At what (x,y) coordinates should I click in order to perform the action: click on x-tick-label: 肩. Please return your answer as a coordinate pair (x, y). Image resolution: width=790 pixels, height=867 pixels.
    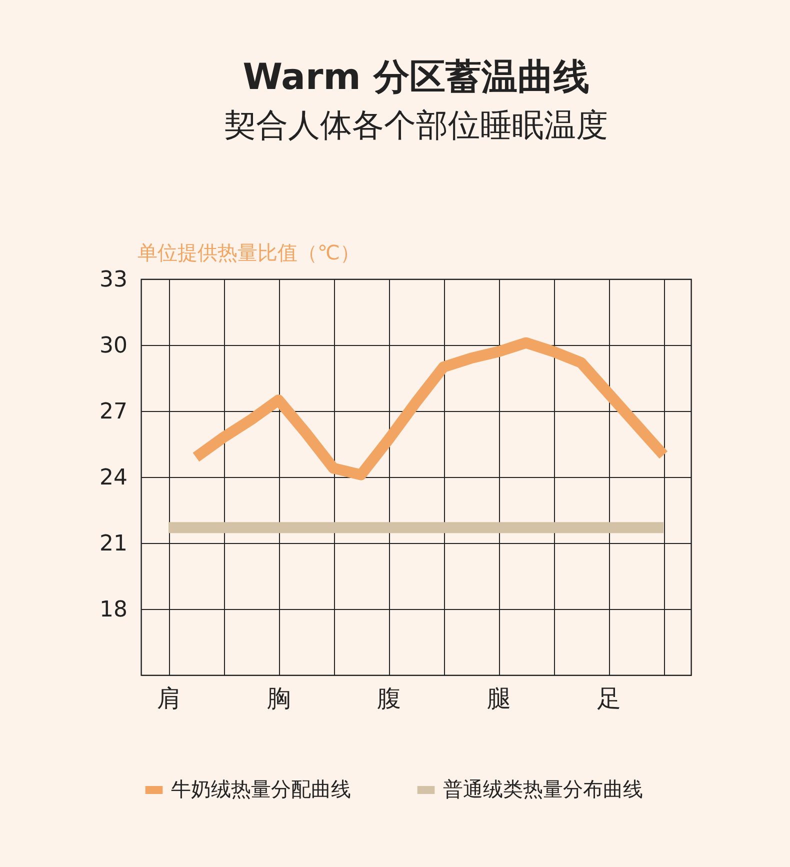
    Looking at the image, I should click on (169, 698).